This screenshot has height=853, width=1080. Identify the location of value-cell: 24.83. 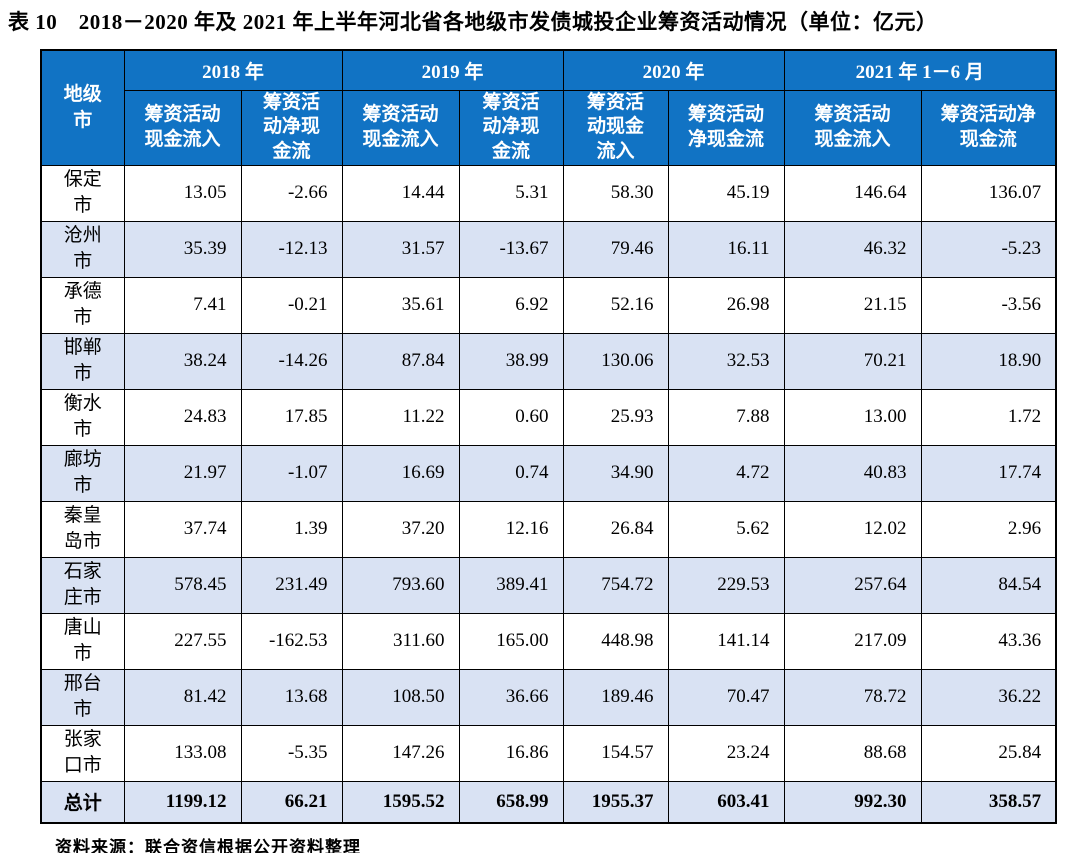
(182, 417).